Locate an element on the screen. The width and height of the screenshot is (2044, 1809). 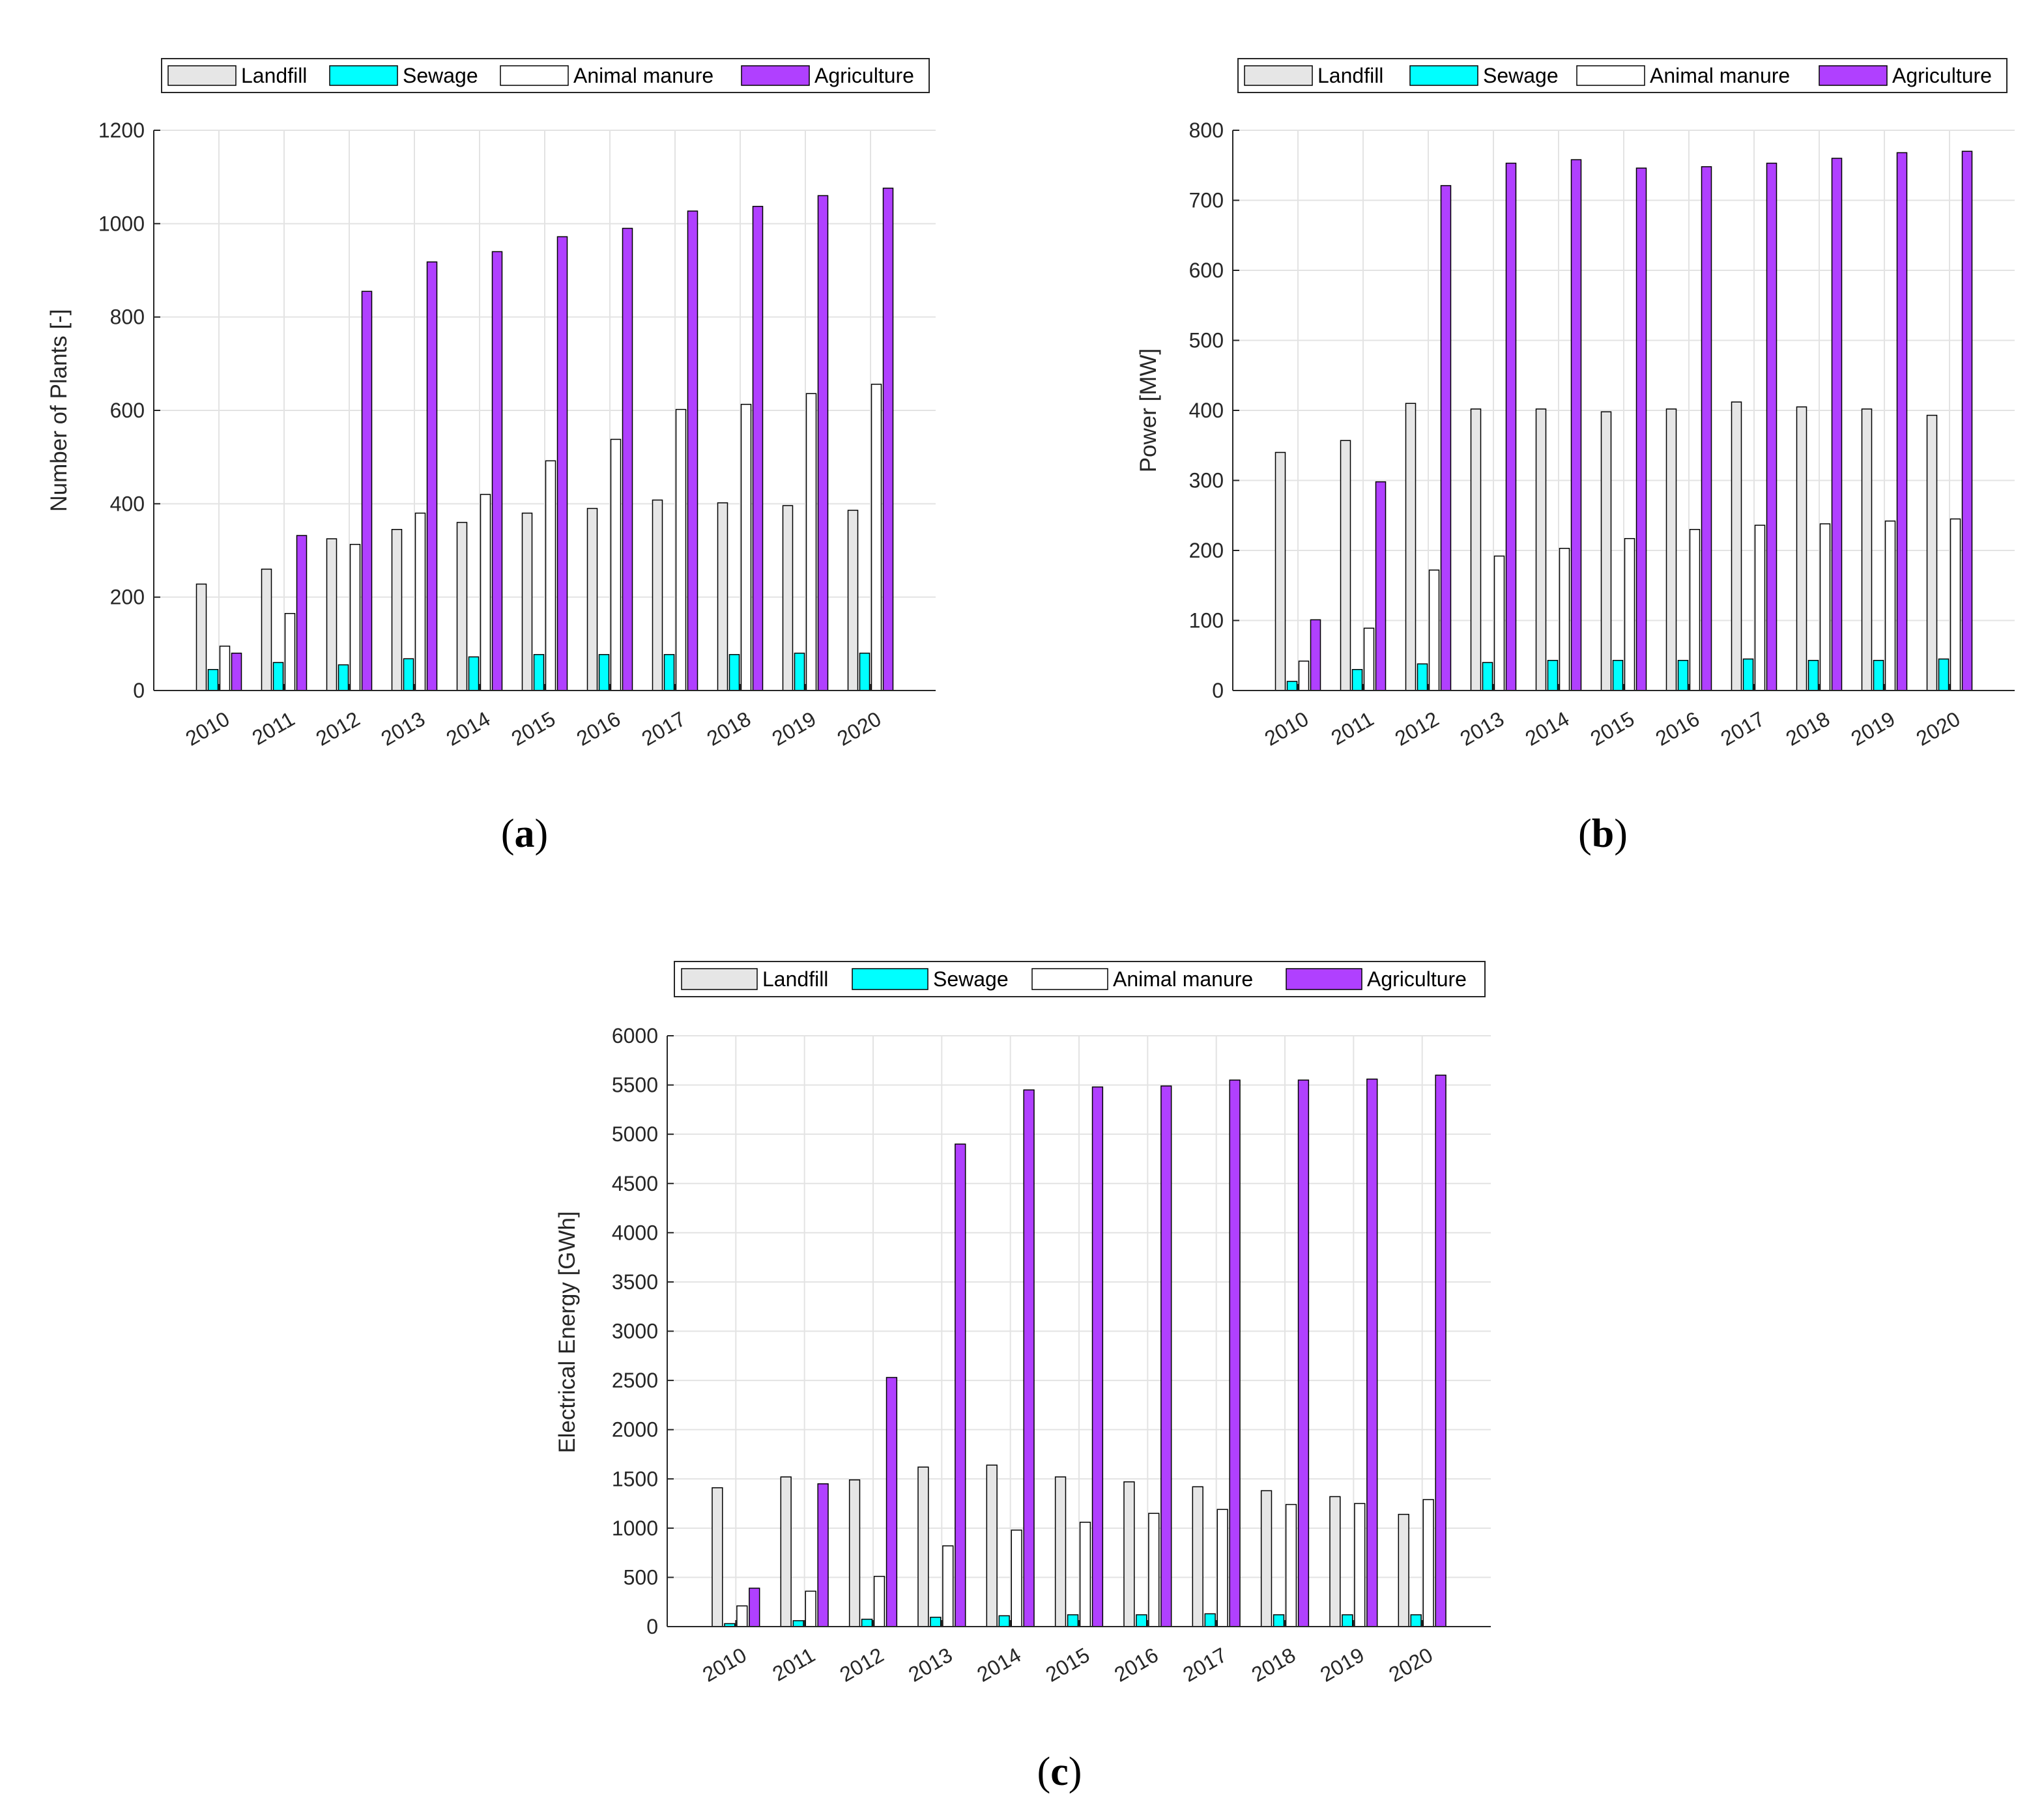
y-tick-label: 1500 is located at coordinates (635, 1478).